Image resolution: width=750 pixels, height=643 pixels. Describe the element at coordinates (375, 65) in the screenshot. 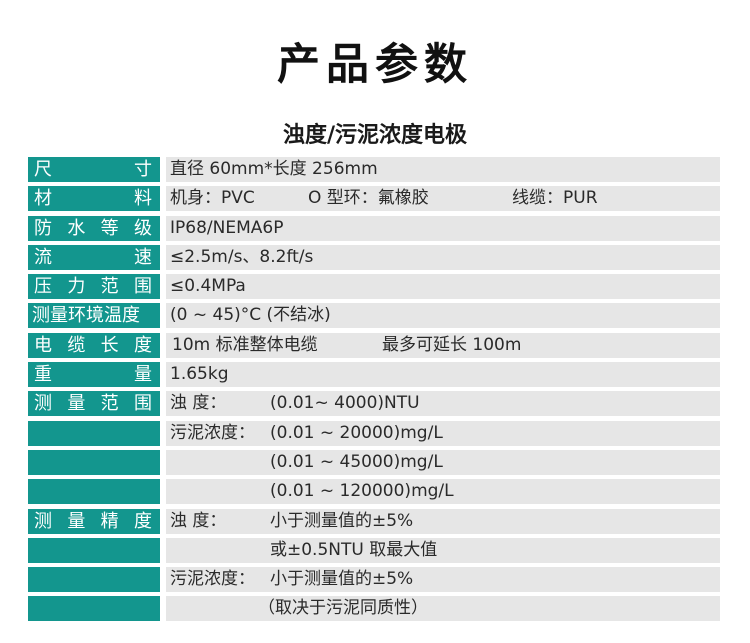

I see `page-title: 产品参数` at that location.